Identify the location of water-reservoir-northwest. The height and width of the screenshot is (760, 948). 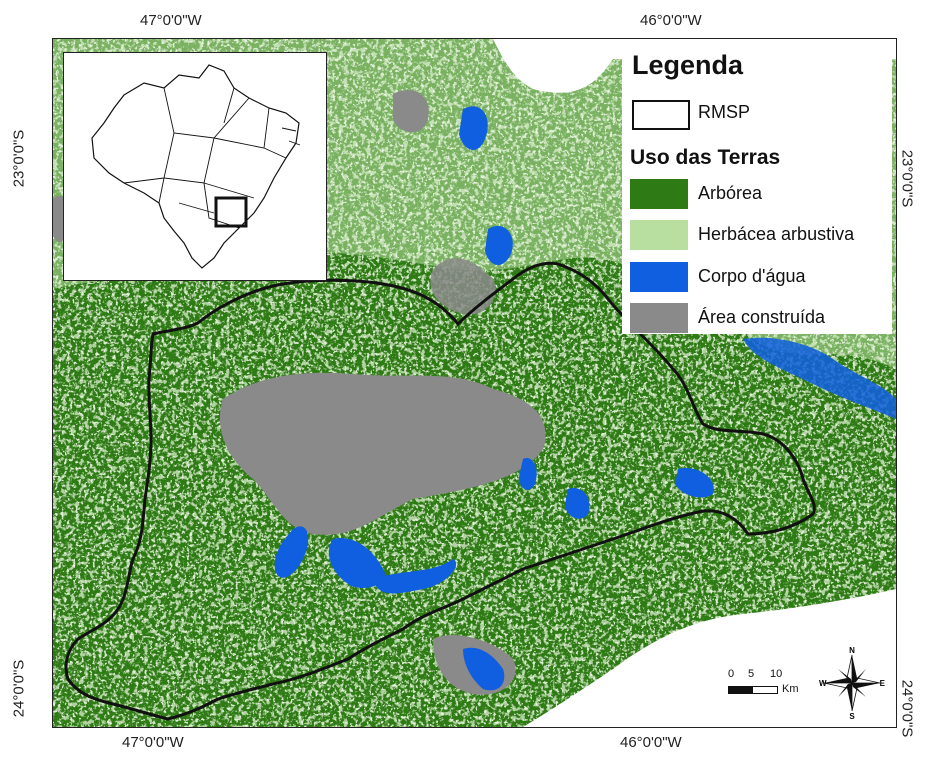
(499, 245).